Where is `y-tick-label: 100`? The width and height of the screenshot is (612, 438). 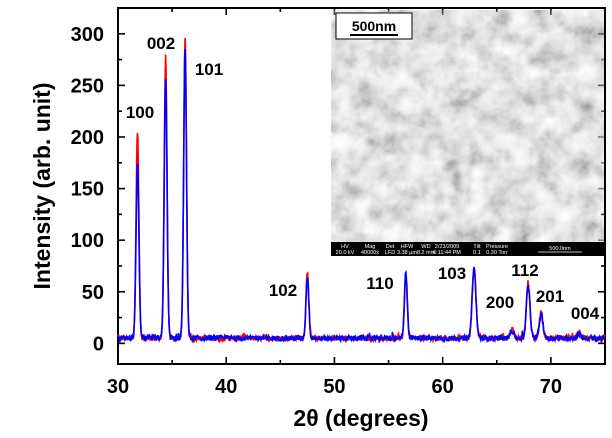 y-tick-label: 100 is located at coordinates (87, 241).